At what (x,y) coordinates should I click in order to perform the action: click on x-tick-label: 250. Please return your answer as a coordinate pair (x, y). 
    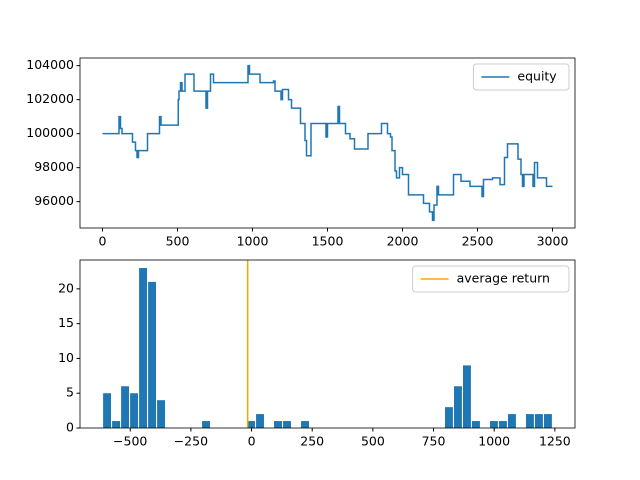
    Looking at the image, I should click on (312, 441).